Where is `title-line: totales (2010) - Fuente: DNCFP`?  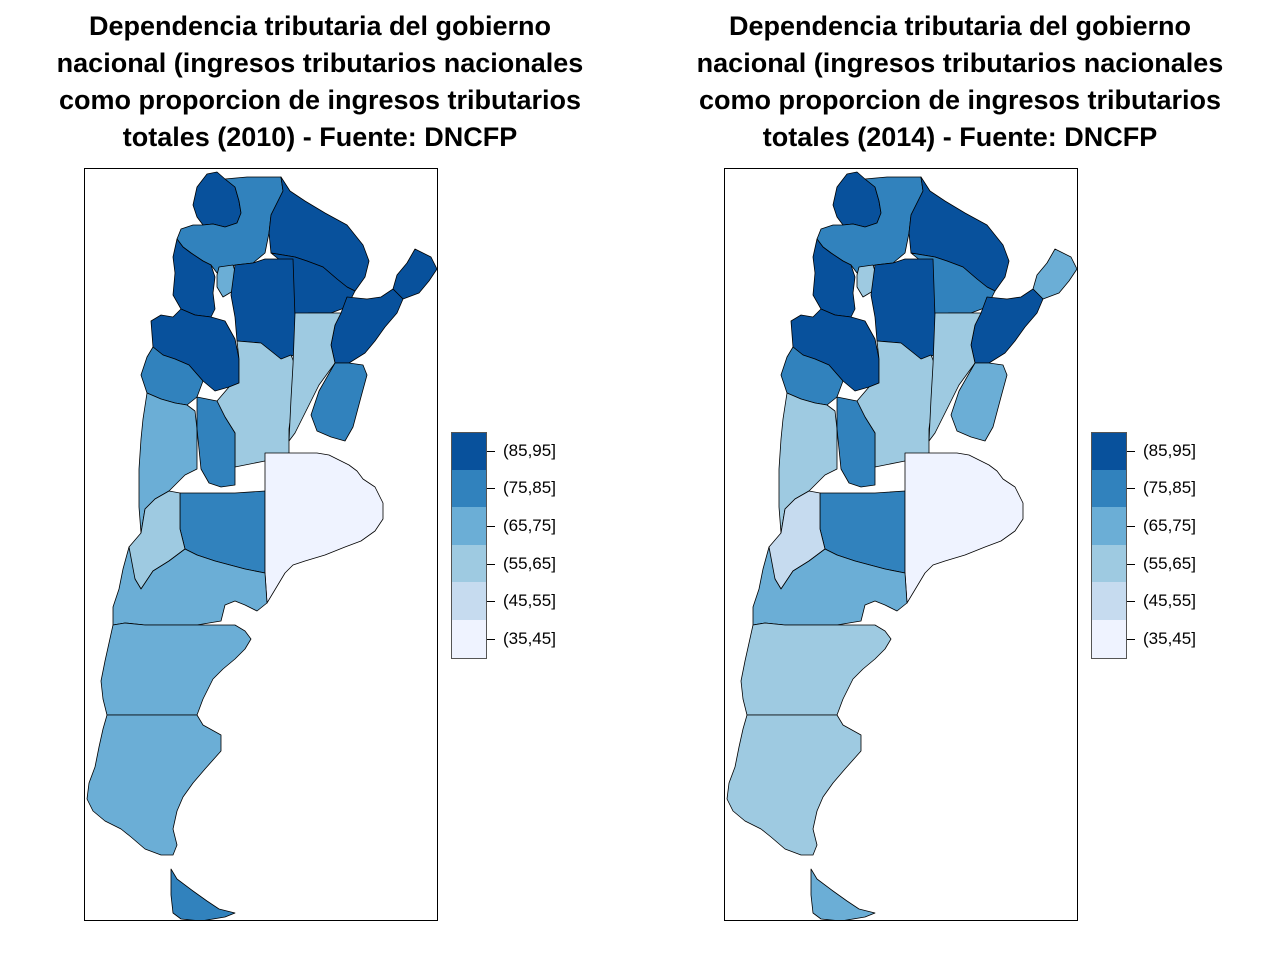 title-line: totales (2010) - Fuente: DNCFP is located at coordinates (320, 137).